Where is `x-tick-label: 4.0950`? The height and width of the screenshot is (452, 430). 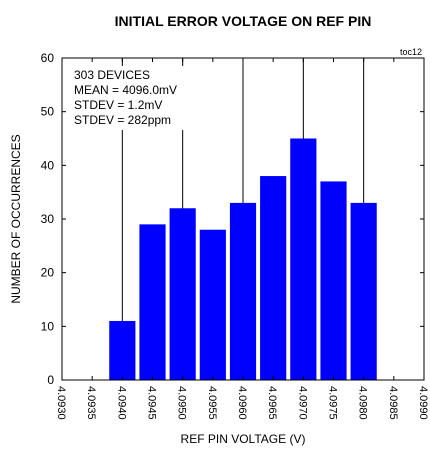 x-tick-label: 4.0950 is located at coordinates (182, 403).